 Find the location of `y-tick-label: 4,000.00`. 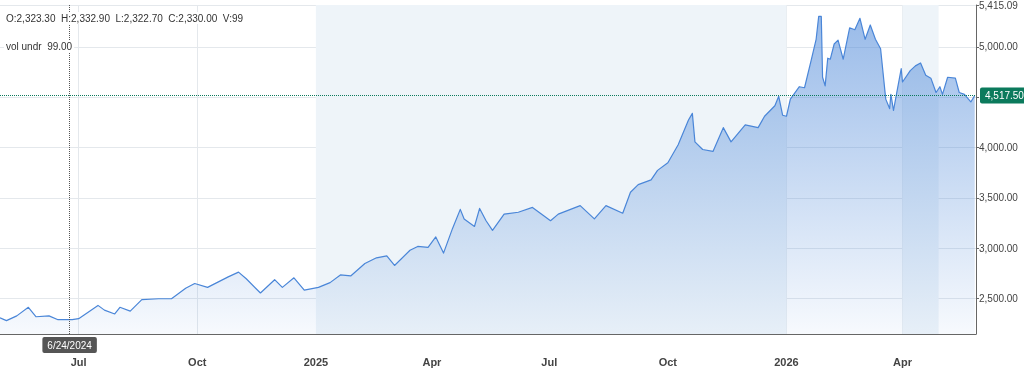

y-tick-label: 4,000.00 is located at coordinates (999, 148).